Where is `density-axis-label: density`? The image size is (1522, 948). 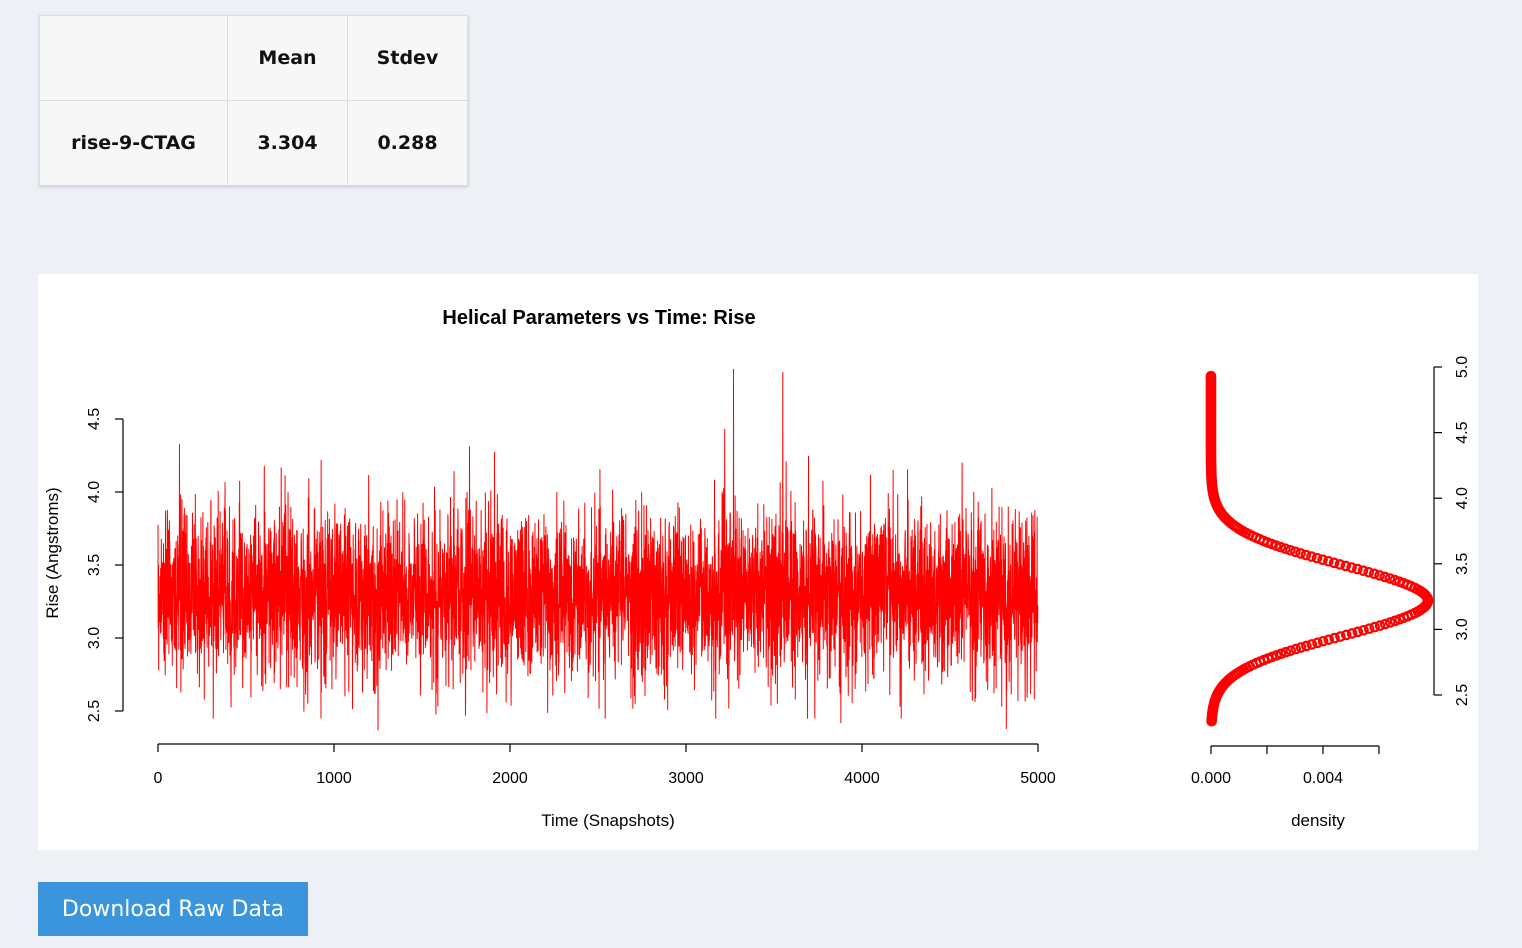
density-axis-label: density is located at coordinates (1318, 820).